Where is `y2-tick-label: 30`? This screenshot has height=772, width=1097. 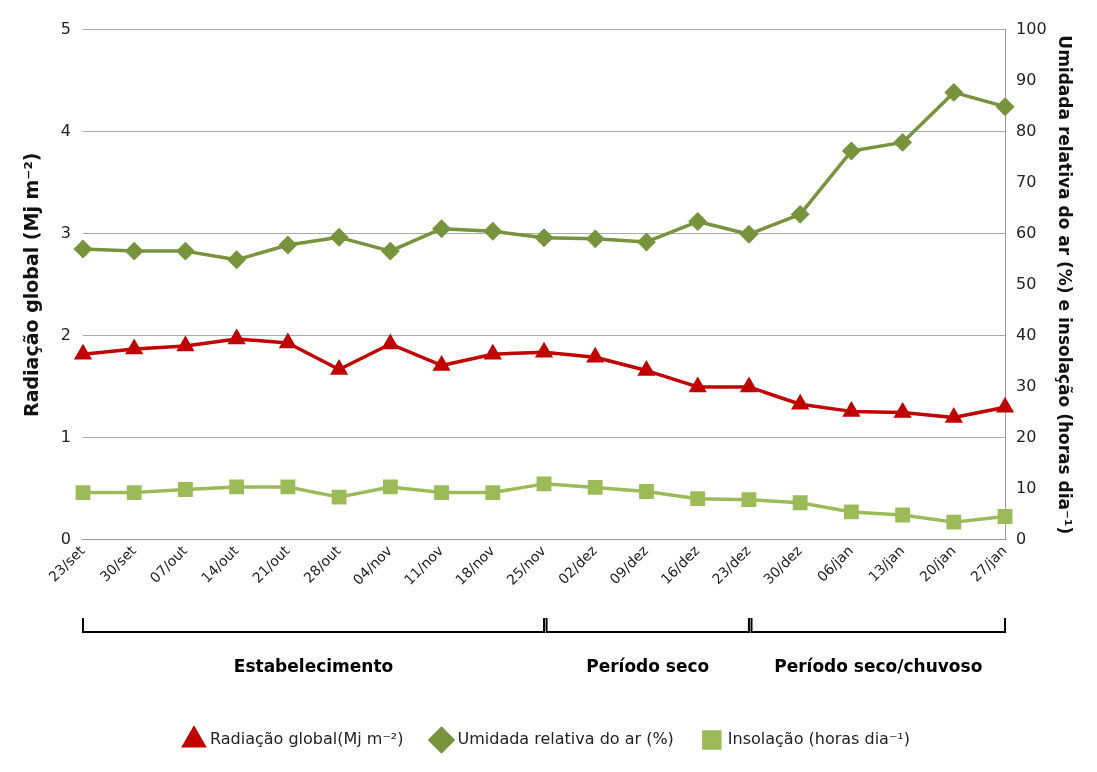 y2-tick-label: 30 is located at coordinates (1026, 386).